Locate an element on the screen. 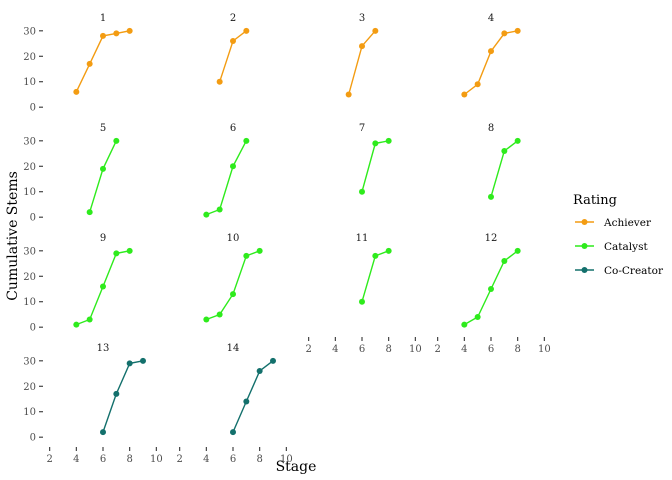 Image resolution: width=672 pixels, height=480 pixels. facet-strip-label: 10 is located at coordinates (233, 238).